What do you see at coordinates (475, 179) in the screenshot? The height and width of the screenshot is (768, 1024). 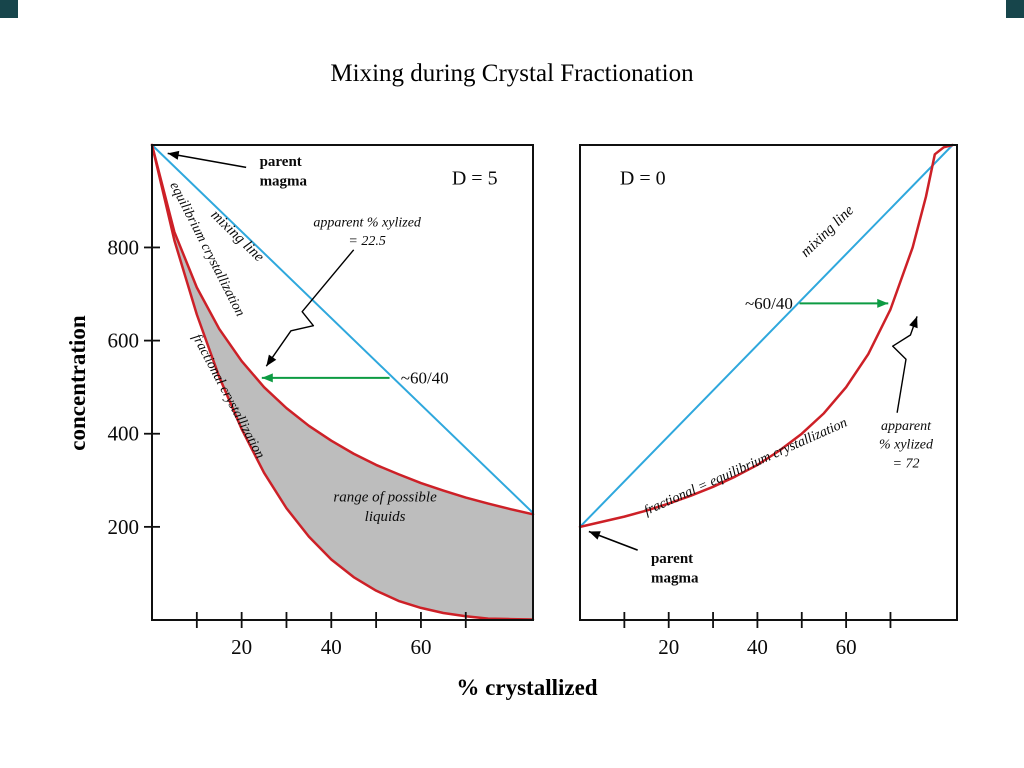 I see `panel-d-label: D = 5` at bounding box center [475, 179].